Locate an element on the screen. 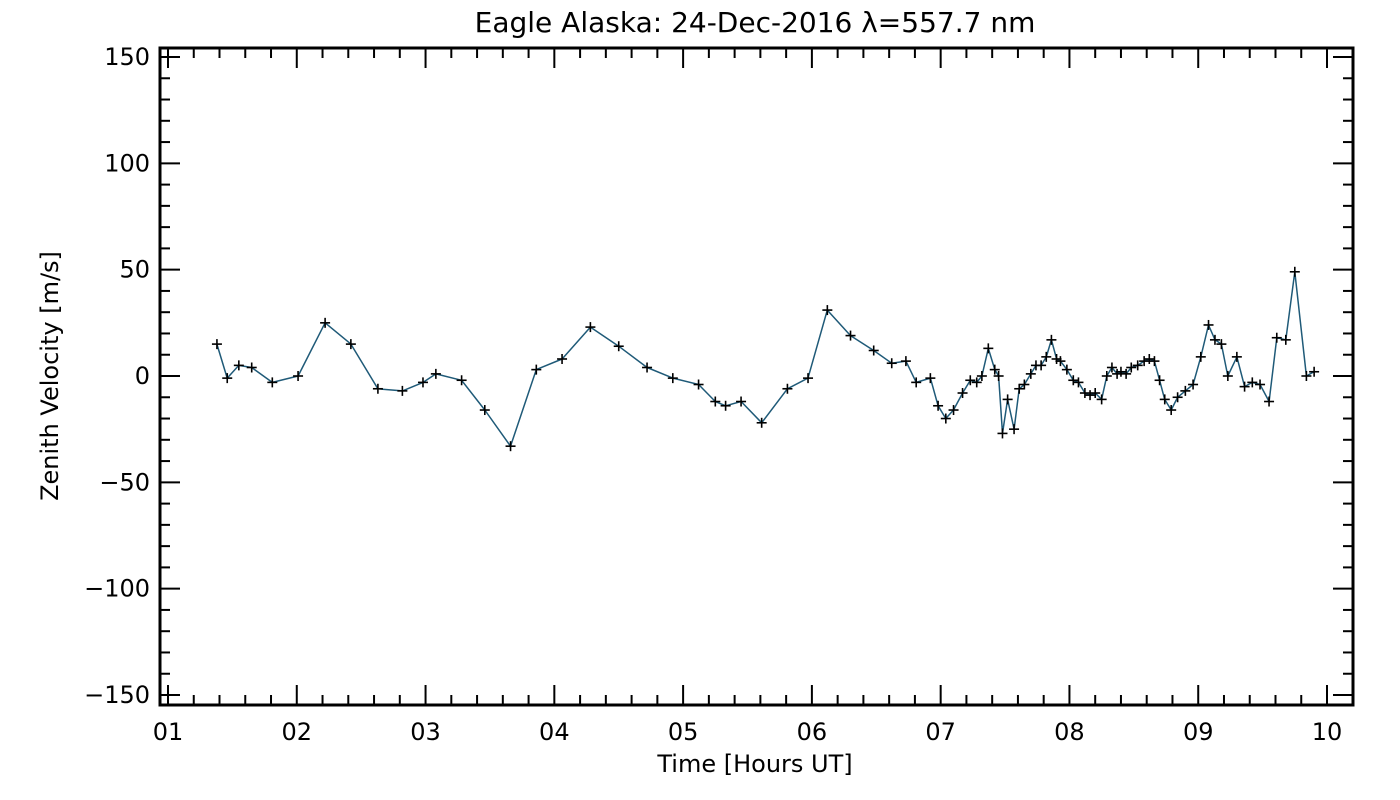 The height and width of the screenshot is (800, 1400). y-tick-label: 150 is located at coordinates (127, 57).